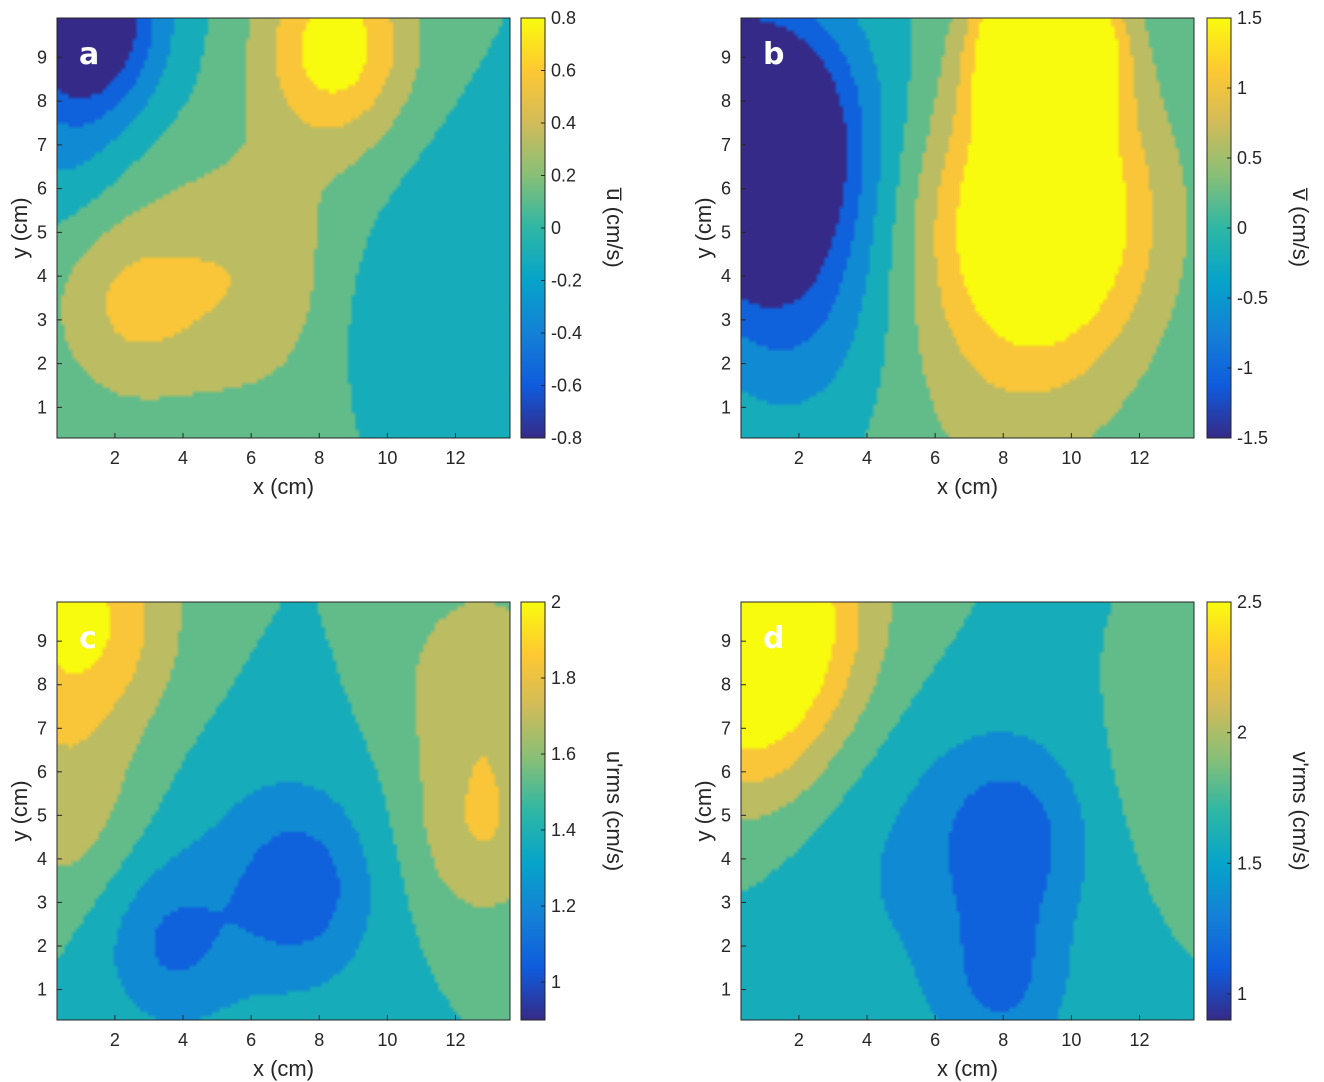 The image size is (1324, 1082). What do you see at coordinates (1252, 438) in the screenshot?
I see `colorbar-tick-label: -1.5` at bounding box center [1252, 438].